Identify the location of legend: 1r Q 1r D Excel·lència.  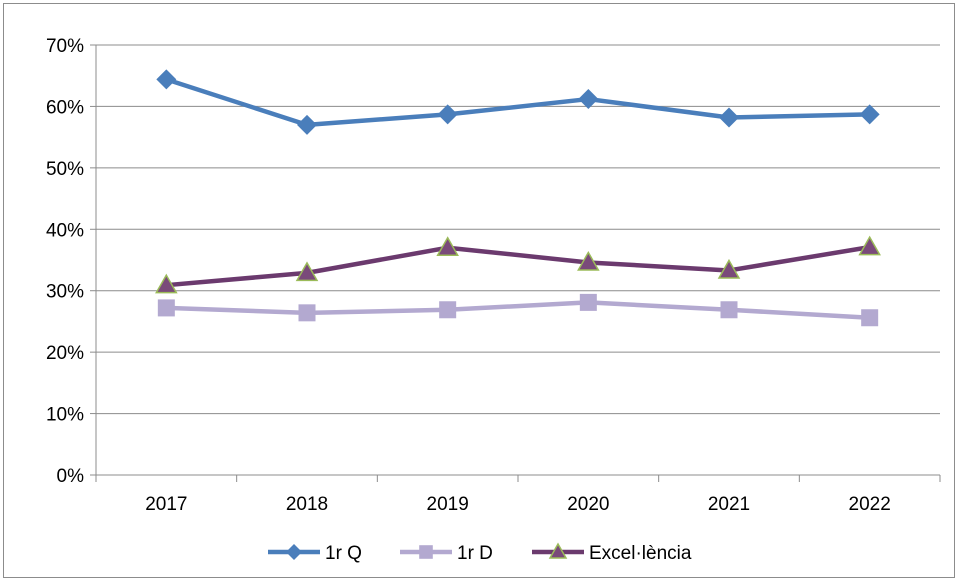
(480, 553).